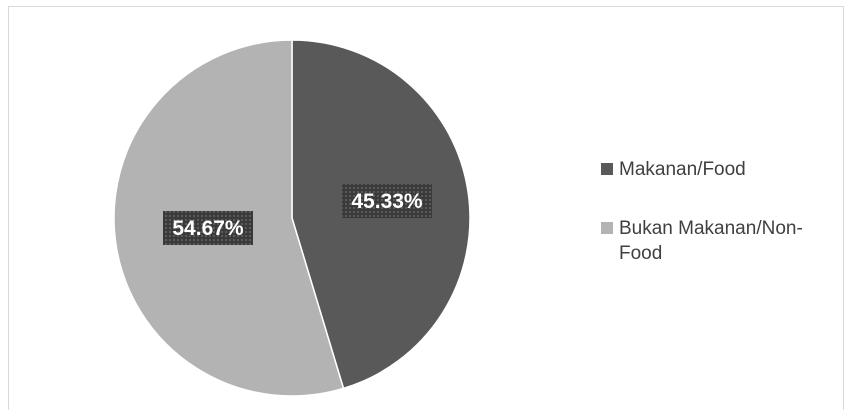 This screenshot has width=846, height=412. I want to click on legend-item-non-food: Bukan Makanan/Non-Food, so click(721, 241).